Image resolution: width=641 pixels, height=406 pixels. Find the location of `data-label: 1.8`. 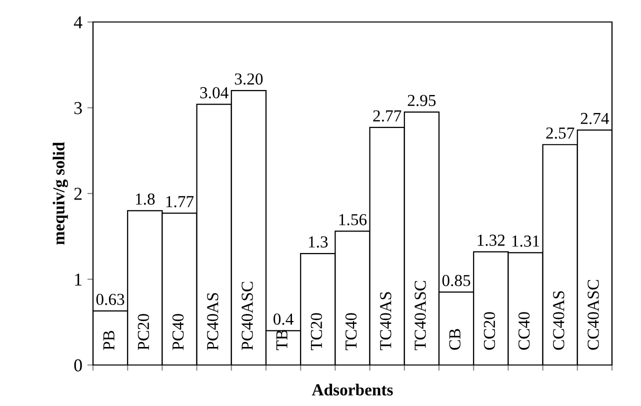

data-label: 1.8 is located at coordinates (145, 199).